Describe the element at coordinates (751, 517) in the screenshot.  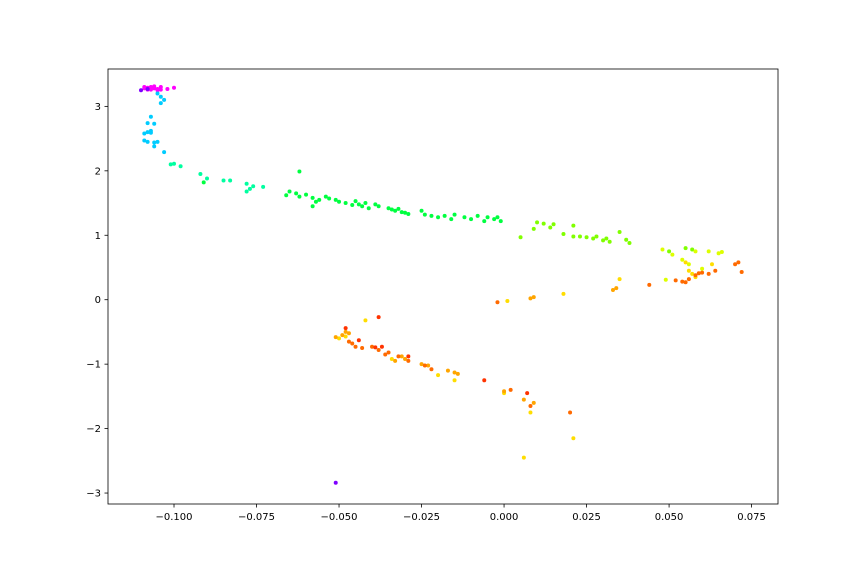
I see `x-tick-label: 0.075` at that location.